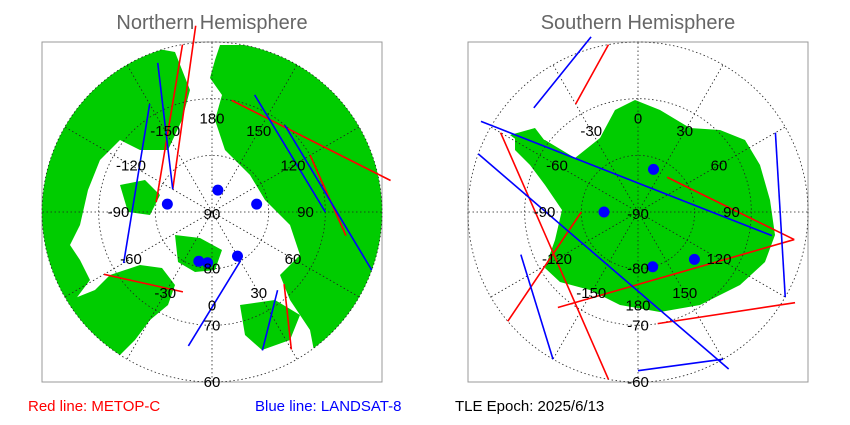 The width and height of the screenshot is (850, 425). I want to click on south-lon-label-10: -60, so click(557, 165).